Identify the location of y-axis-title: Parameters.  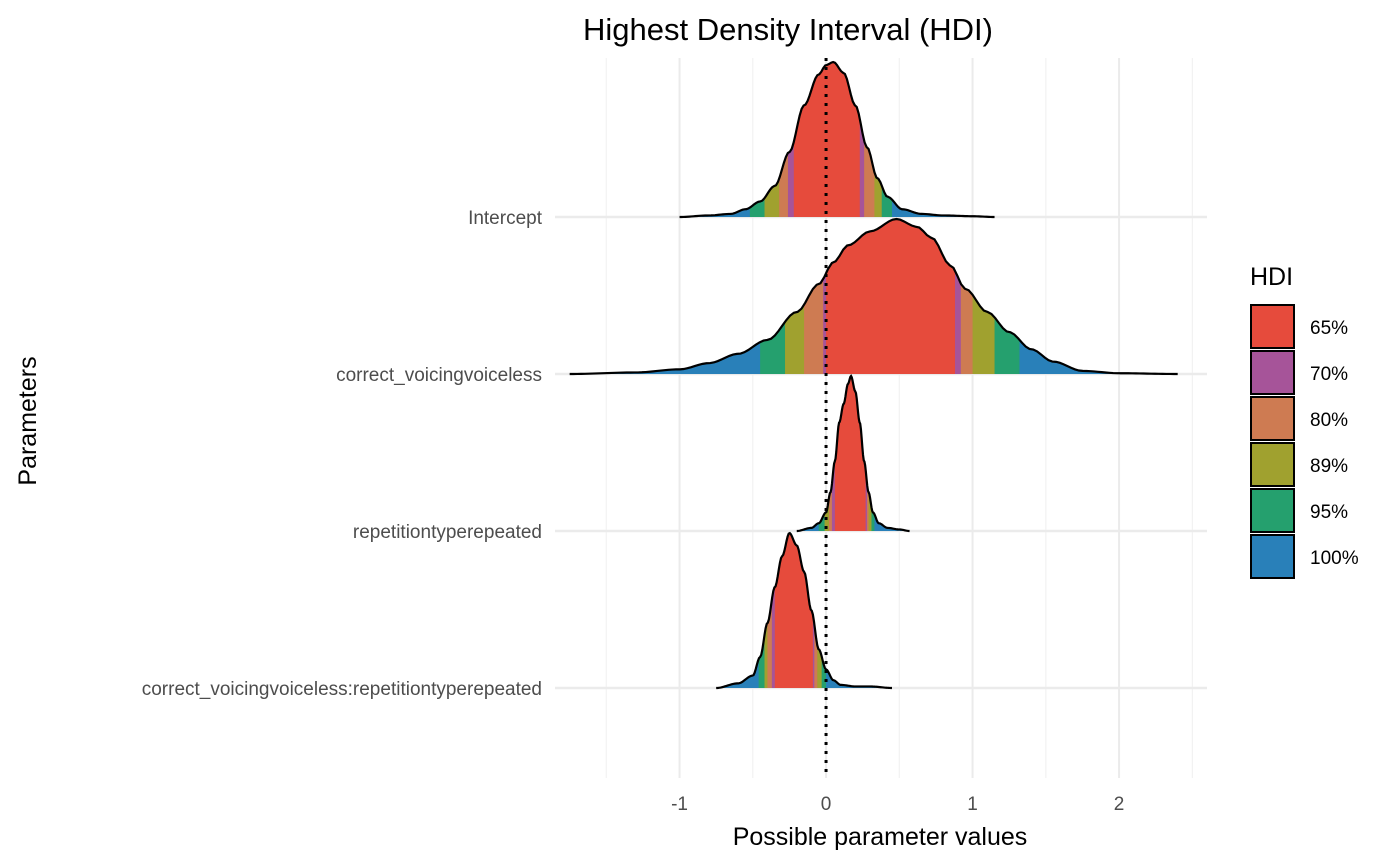
(28, 420).